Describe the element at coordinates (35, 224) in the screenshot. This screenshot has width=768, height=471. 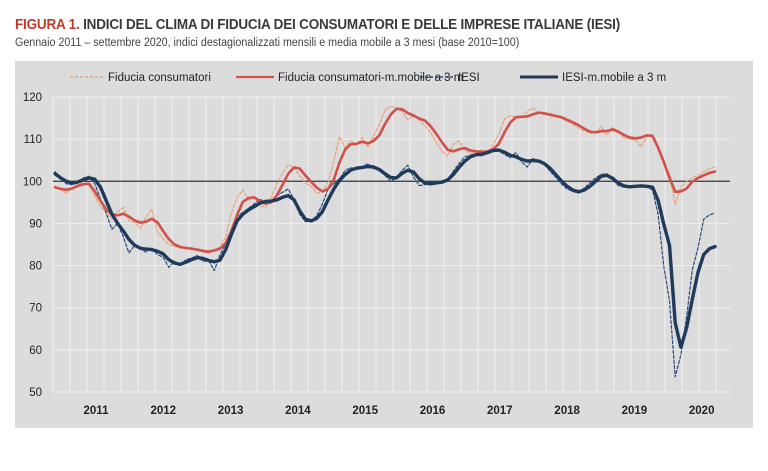
I see `y-tick-label: 90` at that location.